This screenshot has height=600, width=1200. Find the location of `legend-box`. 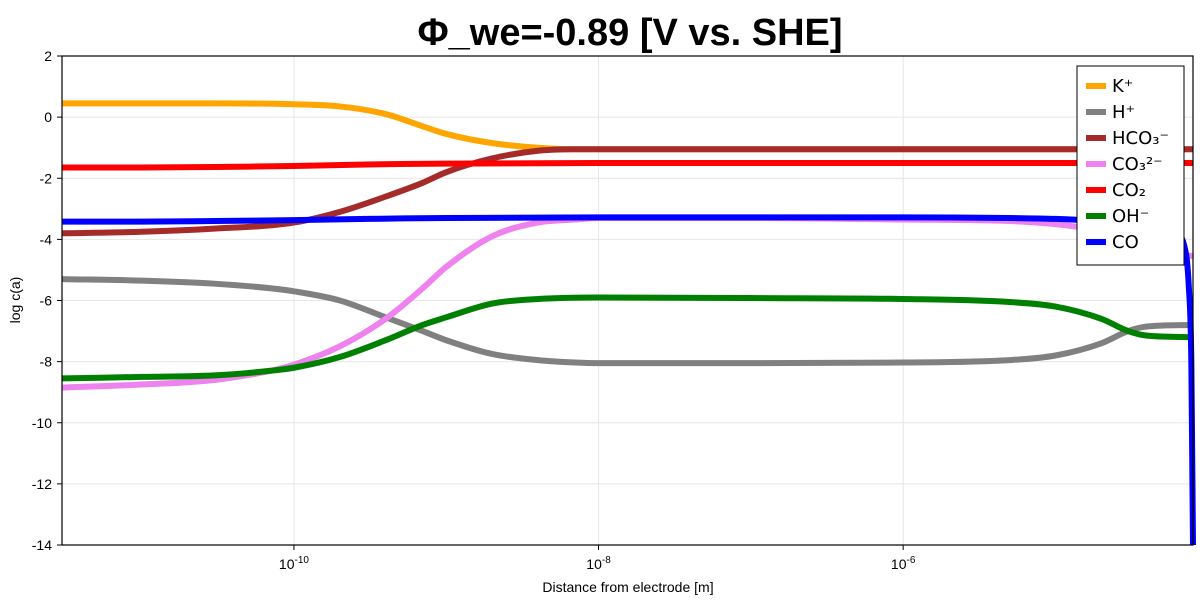

legend-box is located at coordinates (1130, 165).